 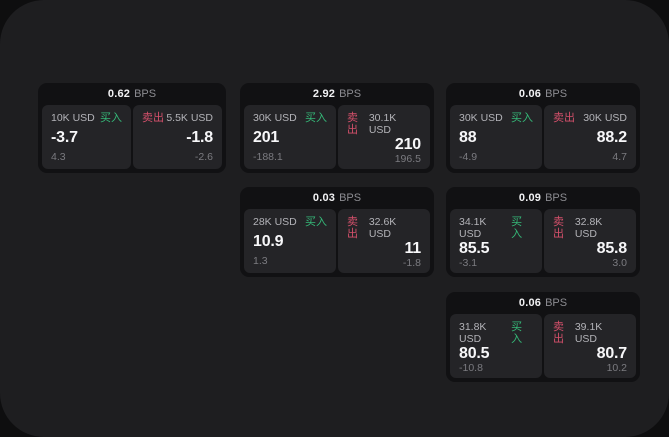 I want to click on sell-tile: 卖出 30K USD 88.2 4.7, so click(x=590, y=137).